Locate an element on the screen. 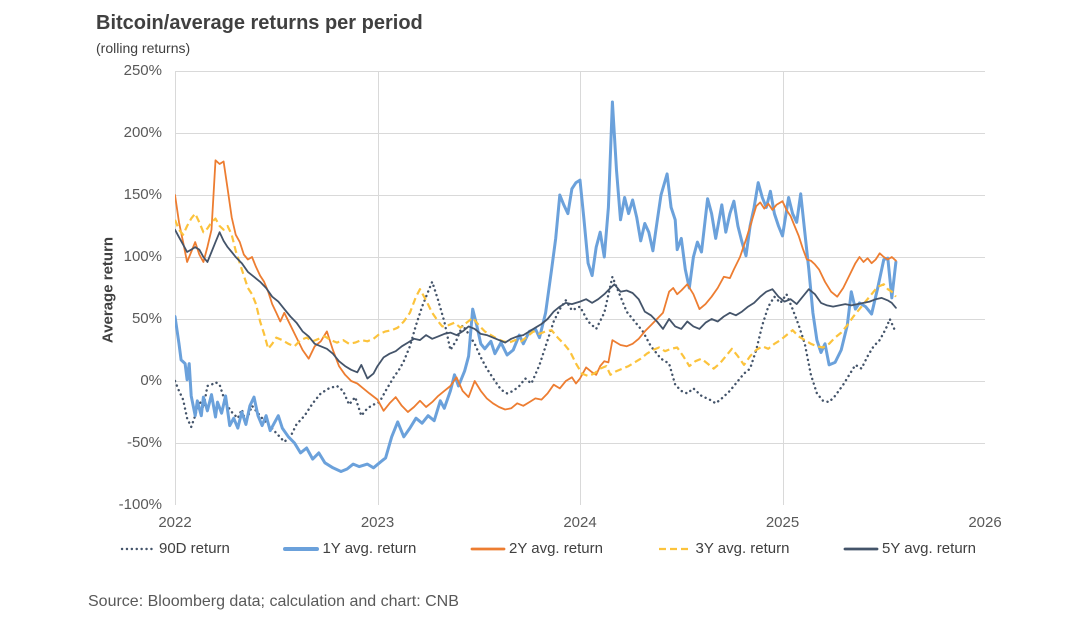  legend-label: 5Y avg. return is located at coordinates (929, 548).